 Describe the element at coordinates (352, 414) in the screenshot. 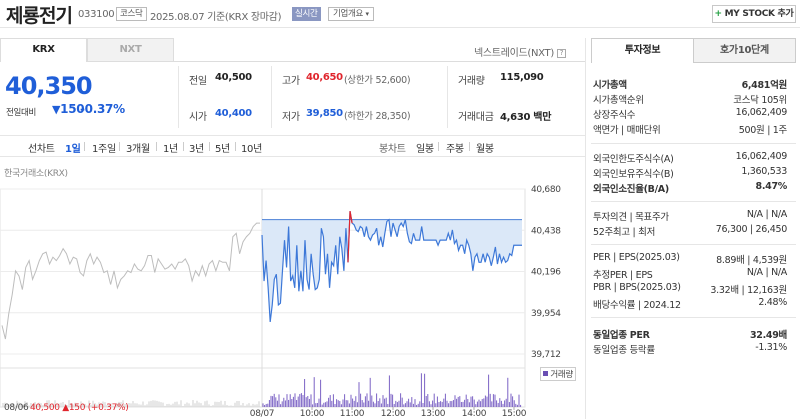

I see `x-tick-label: 11:00` at that location.